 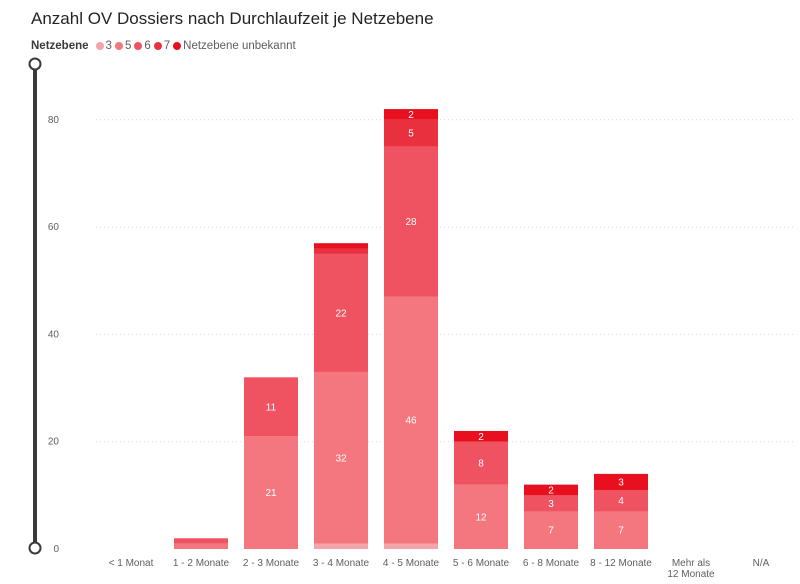 I want to click on y-tick-label: 40, so click(x=54, y=334).